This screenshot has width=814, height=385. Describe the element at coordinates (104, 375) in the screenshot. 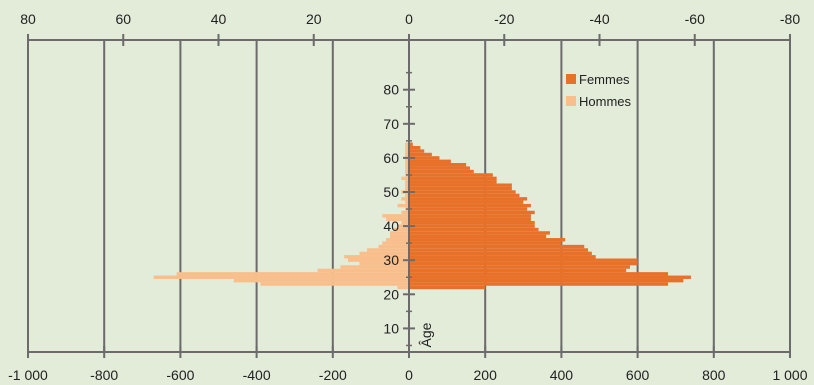

I see `bottom-tick-label: -800` at that location.